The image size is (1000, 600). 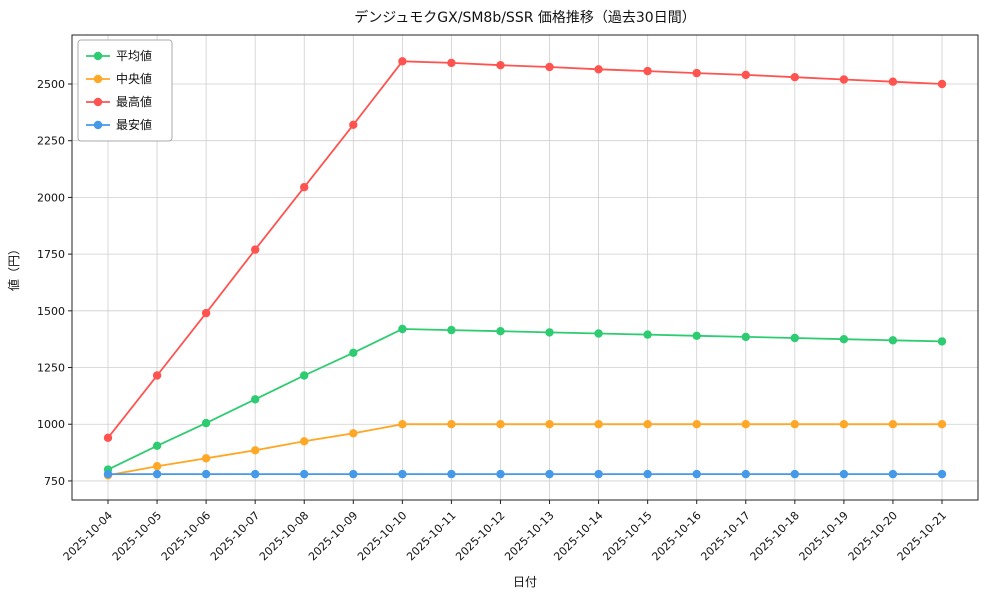 What do you see at coordinates (676, 536) in the screenshot?
I see `x-tick-label: 2025-10-16` at bounding box center [676, 536].